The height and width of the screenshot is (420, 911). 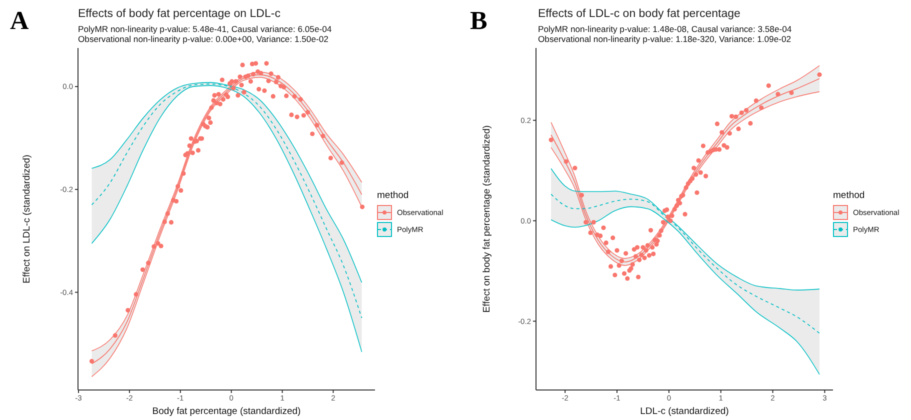 I want to click on text: B, so click(x=479, y=21).